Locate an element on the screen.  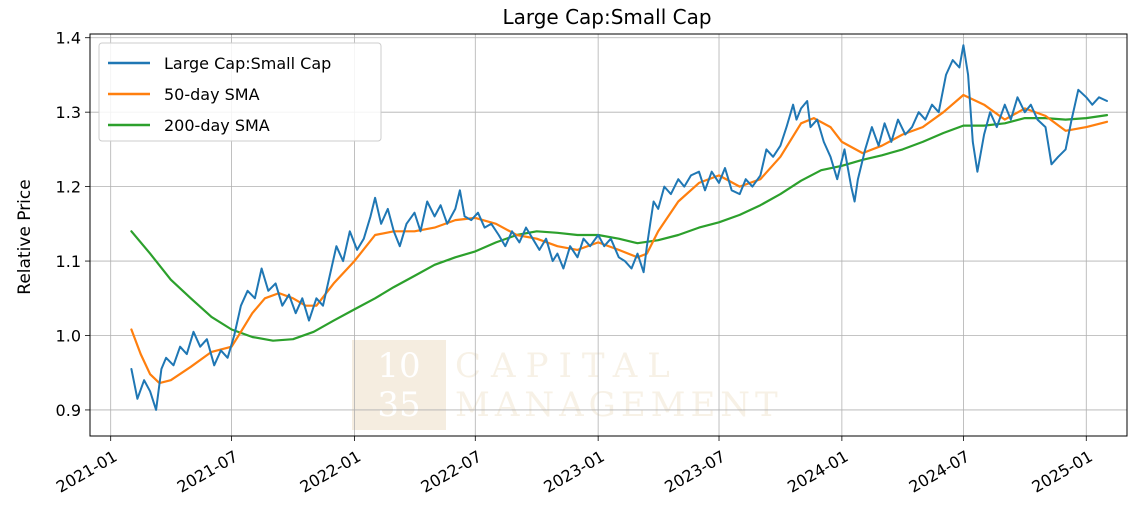
y-tick-label: 1.2 is located at coordinates (68, 187).